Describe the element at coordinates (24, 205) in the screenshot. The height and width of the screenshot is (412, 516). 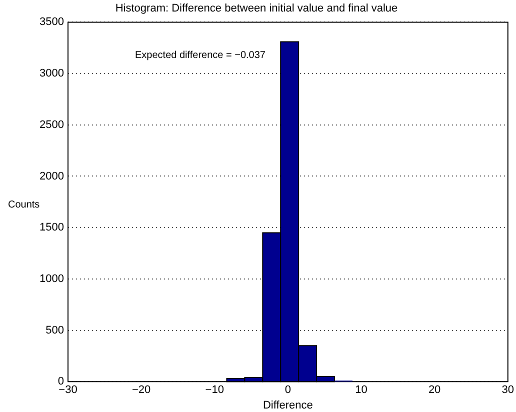
I see `y-axis-title: Counts` at that location.